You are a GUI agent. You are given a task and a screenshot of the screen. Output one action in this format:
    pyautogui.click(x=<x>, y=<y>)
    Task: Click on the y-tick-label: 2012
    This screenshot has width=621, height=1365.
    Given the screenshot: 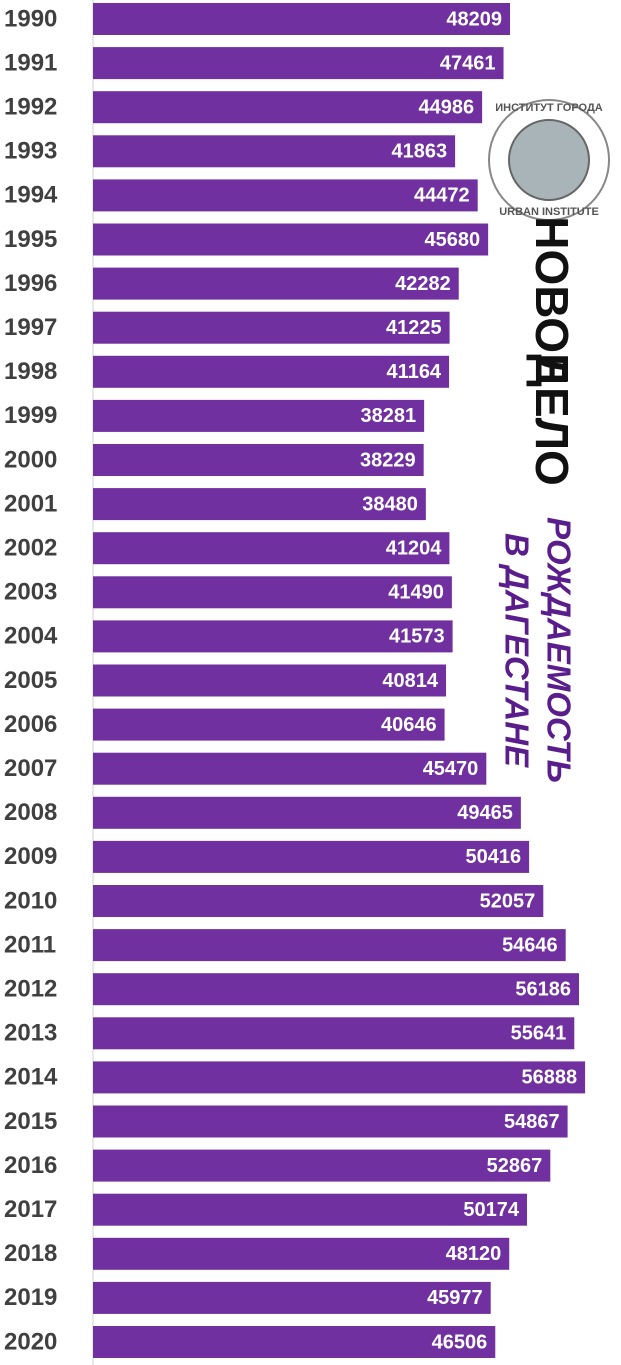 What is the action you would take?
    pyautogui.click(x=30, y=989)
    